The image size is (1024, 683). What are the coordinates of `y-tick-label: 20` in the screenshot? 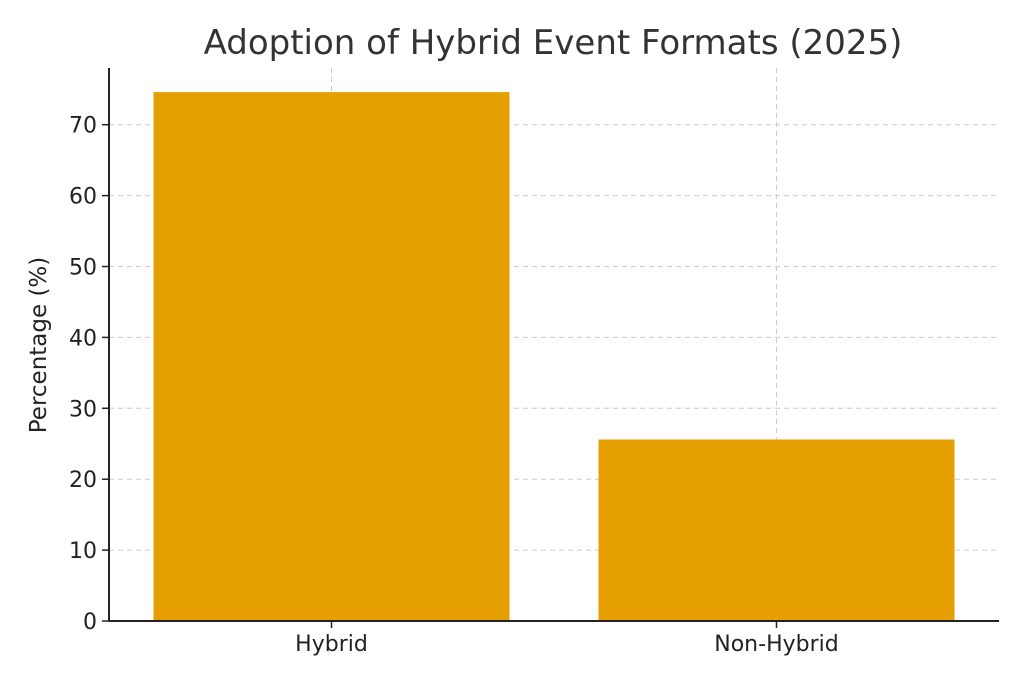 It's located at (83, 480).